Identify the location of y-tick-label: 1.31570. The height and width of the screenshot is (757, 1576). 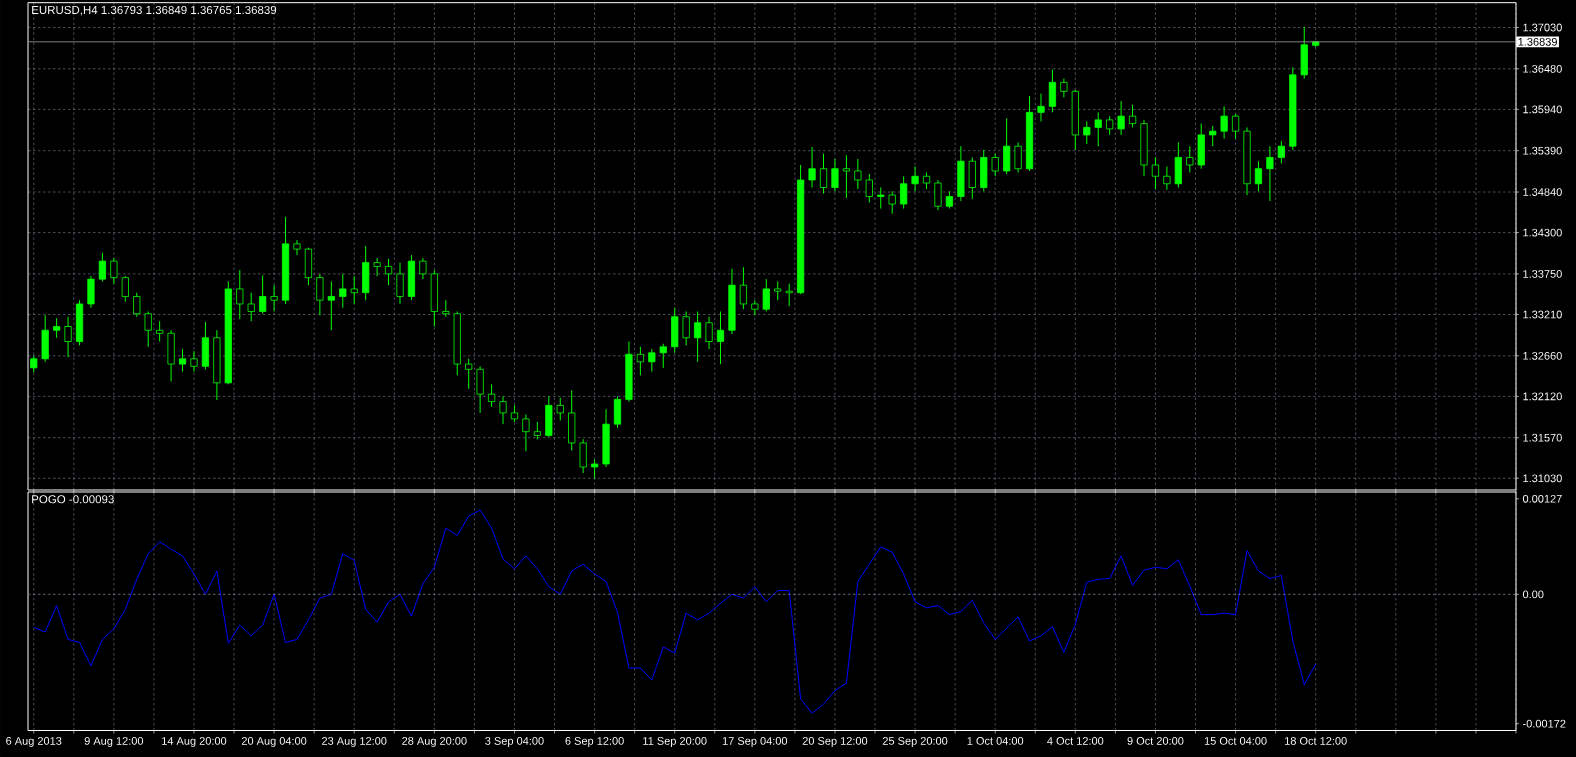
(1542, 437).